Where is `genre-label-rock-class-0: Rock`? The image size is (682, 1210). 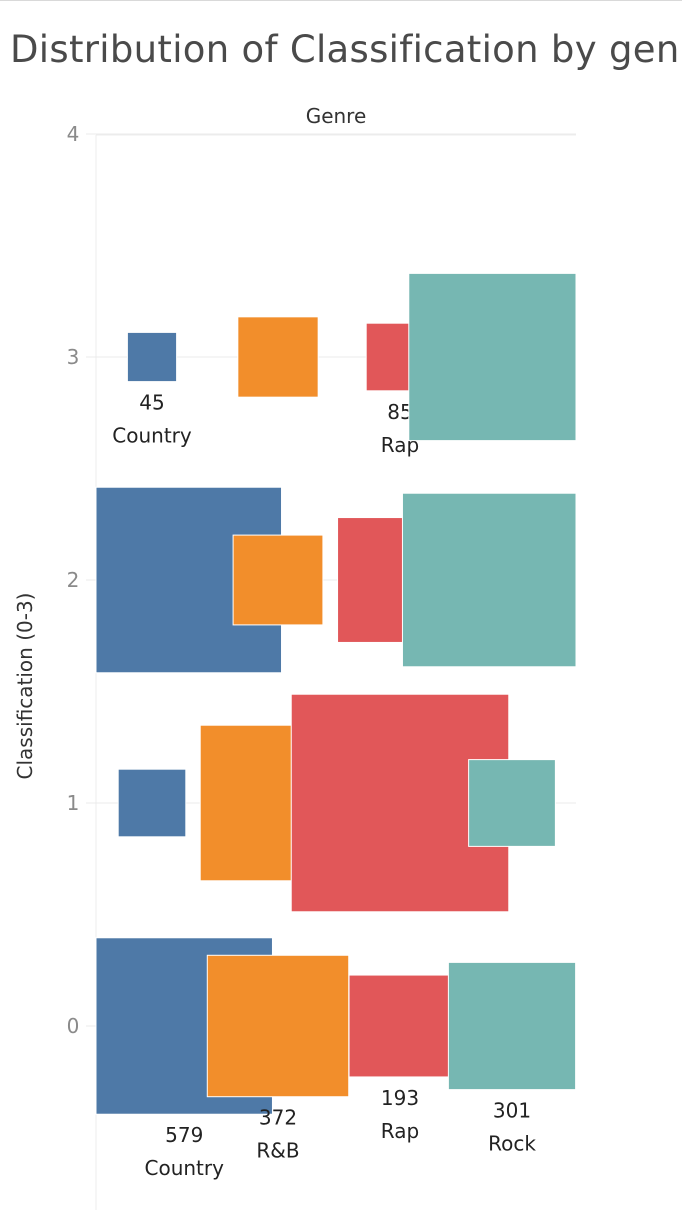
genre-label-rock-class-0: Rock is located at coordinates (512, 1144).